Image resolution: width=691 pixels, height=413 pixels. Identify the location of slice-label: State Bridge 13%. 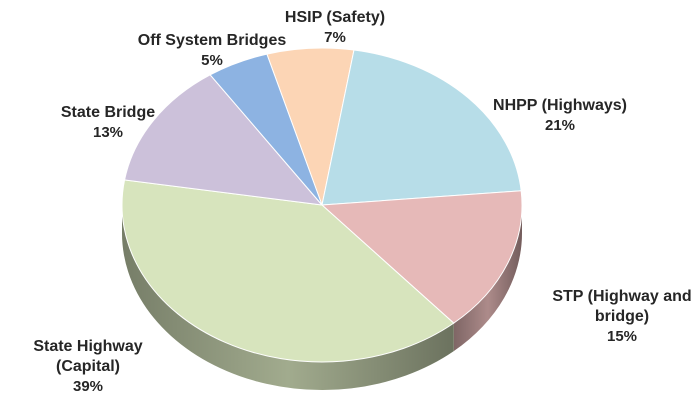
(108, 123).